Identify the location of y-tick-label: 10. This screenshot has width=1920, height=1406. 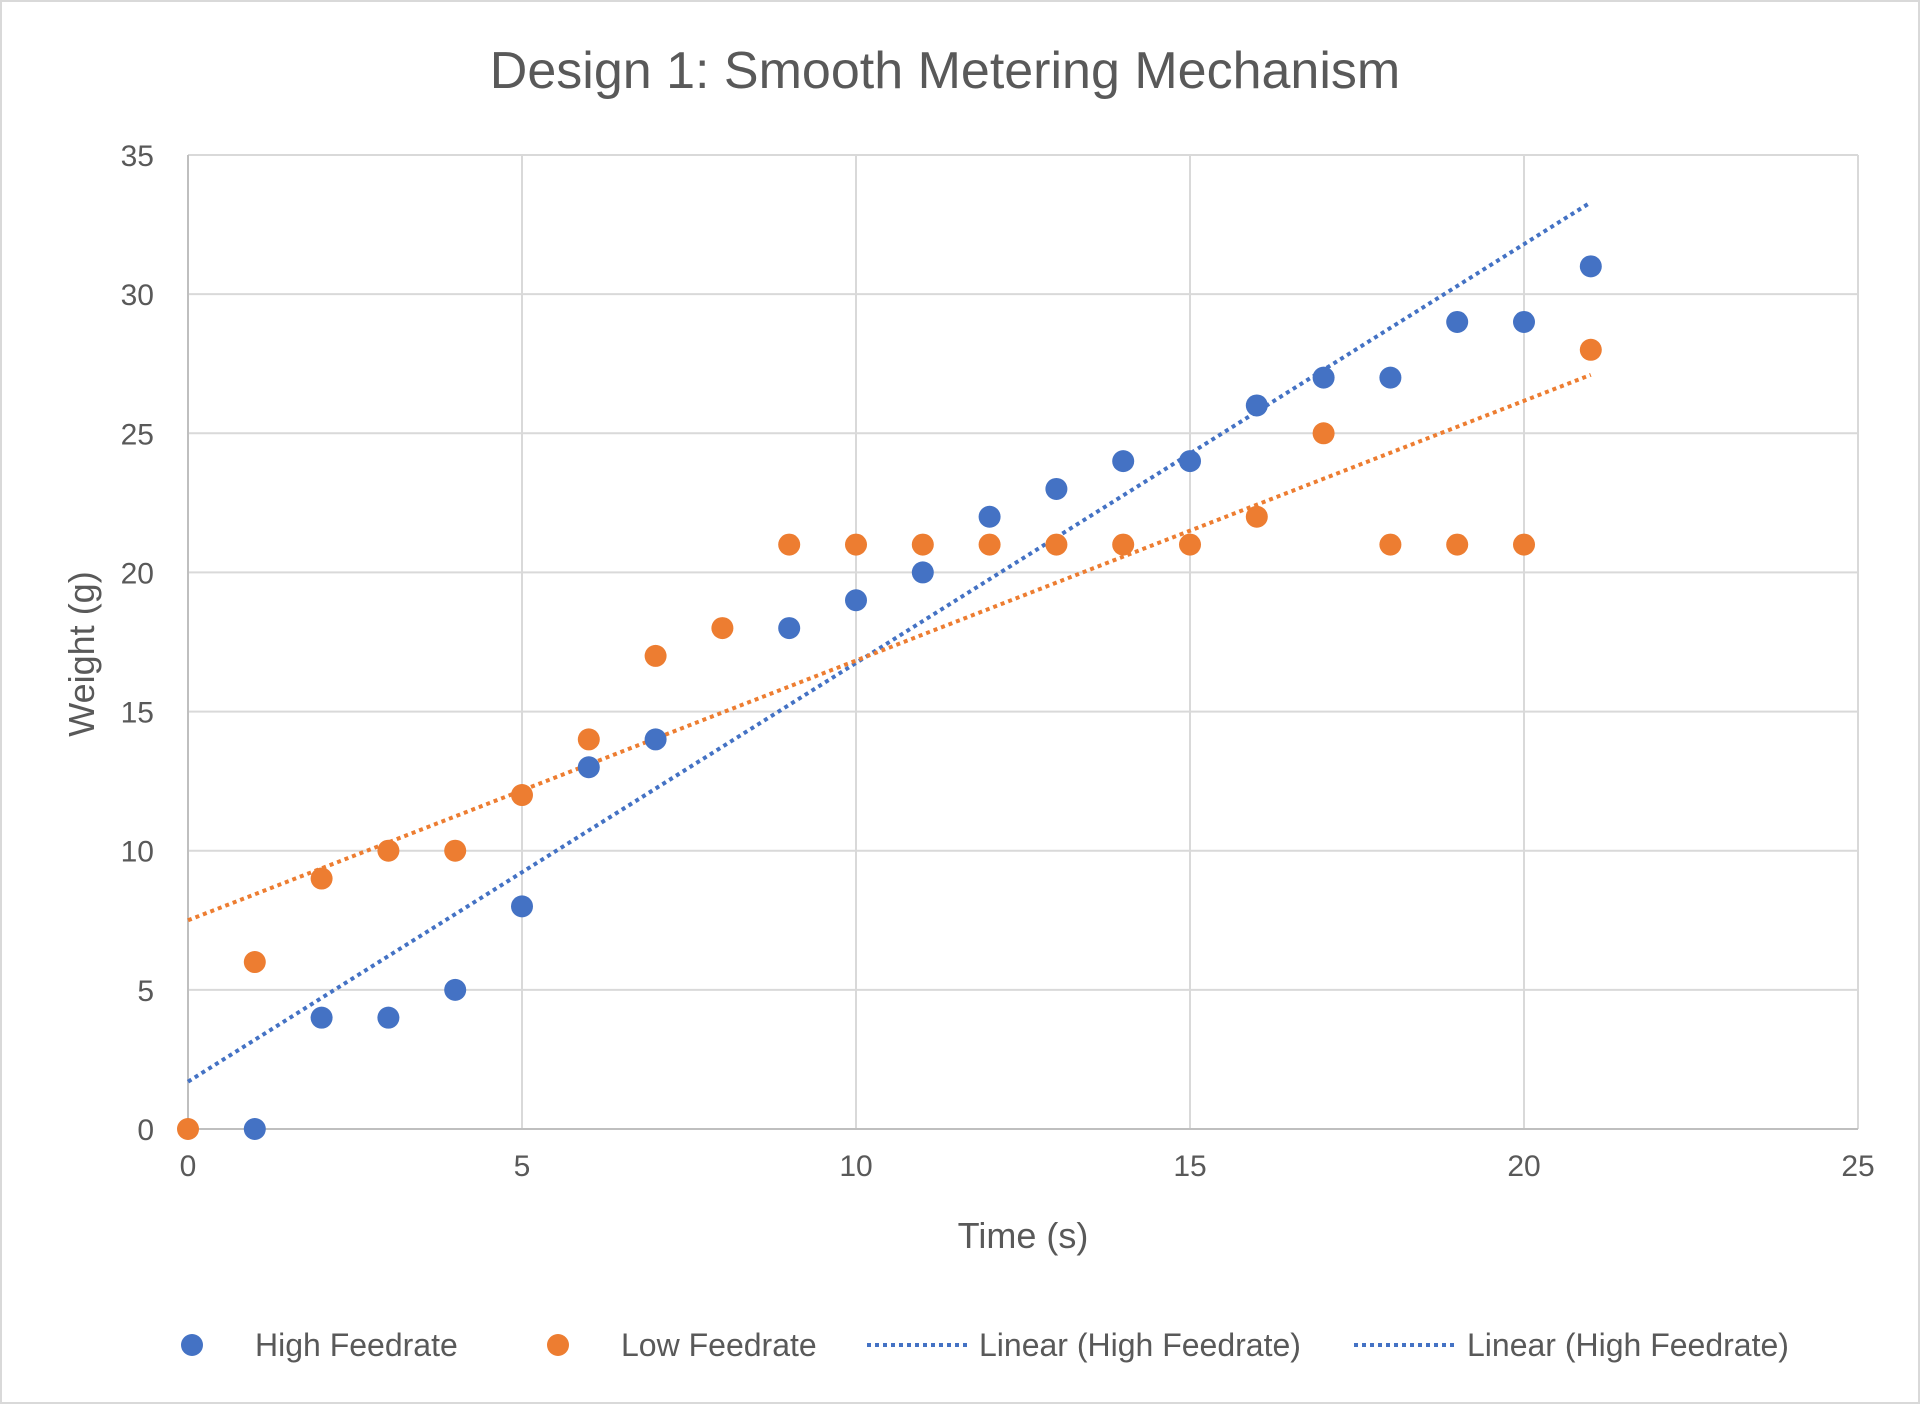
(137, 852).